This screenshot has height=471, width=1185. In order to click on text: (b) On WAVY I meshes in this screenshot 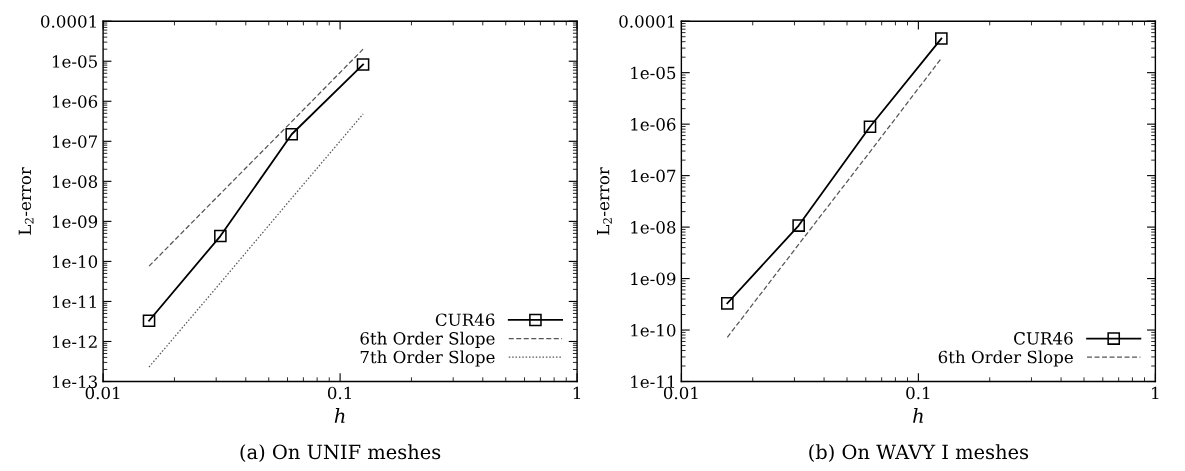, I will do `click(919, 453)`.